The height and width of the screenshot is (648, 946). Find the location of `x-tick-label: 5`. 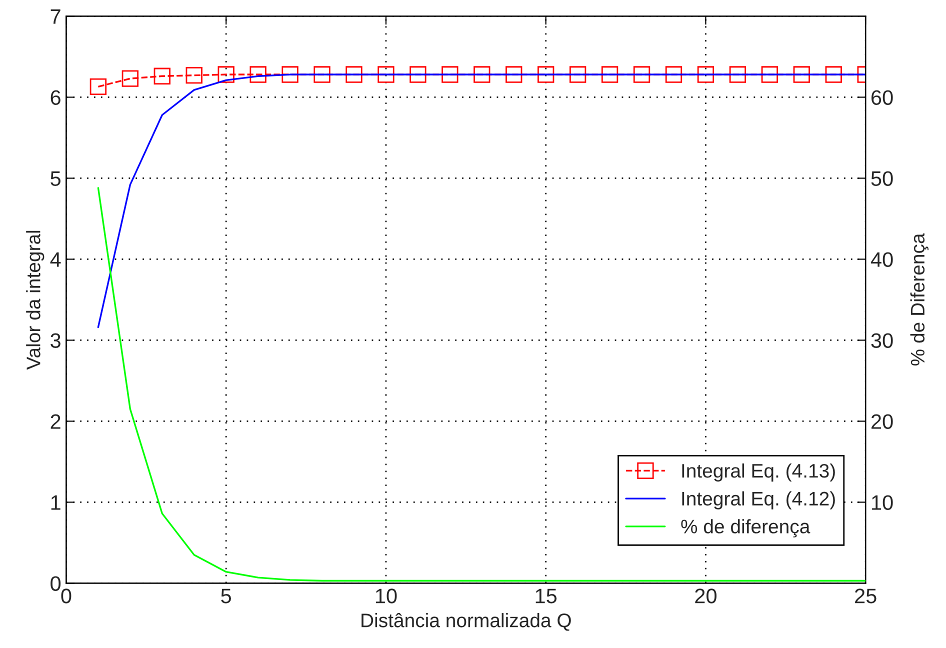

x-tick-label: 5 is located at coordinates (226, 596).